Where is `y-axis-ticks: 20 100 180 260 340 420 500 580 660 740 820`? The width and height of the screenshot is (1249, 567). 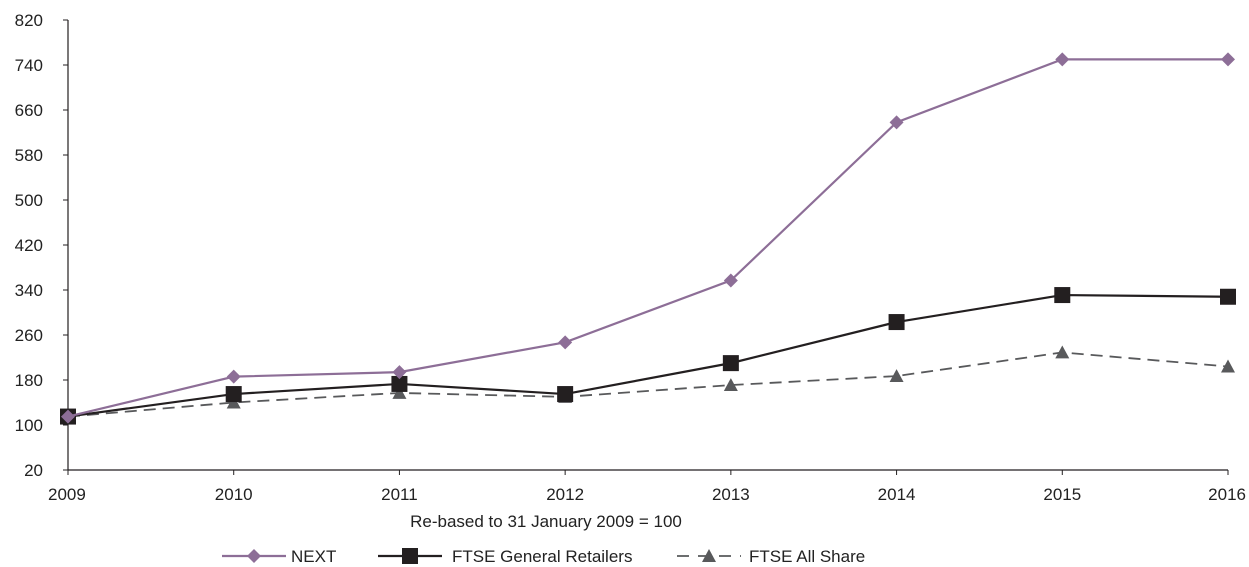
y-axis-ticks: 20 100 180 260 340 420 500 580 660 740 820 is located at coordinates (41, 245).